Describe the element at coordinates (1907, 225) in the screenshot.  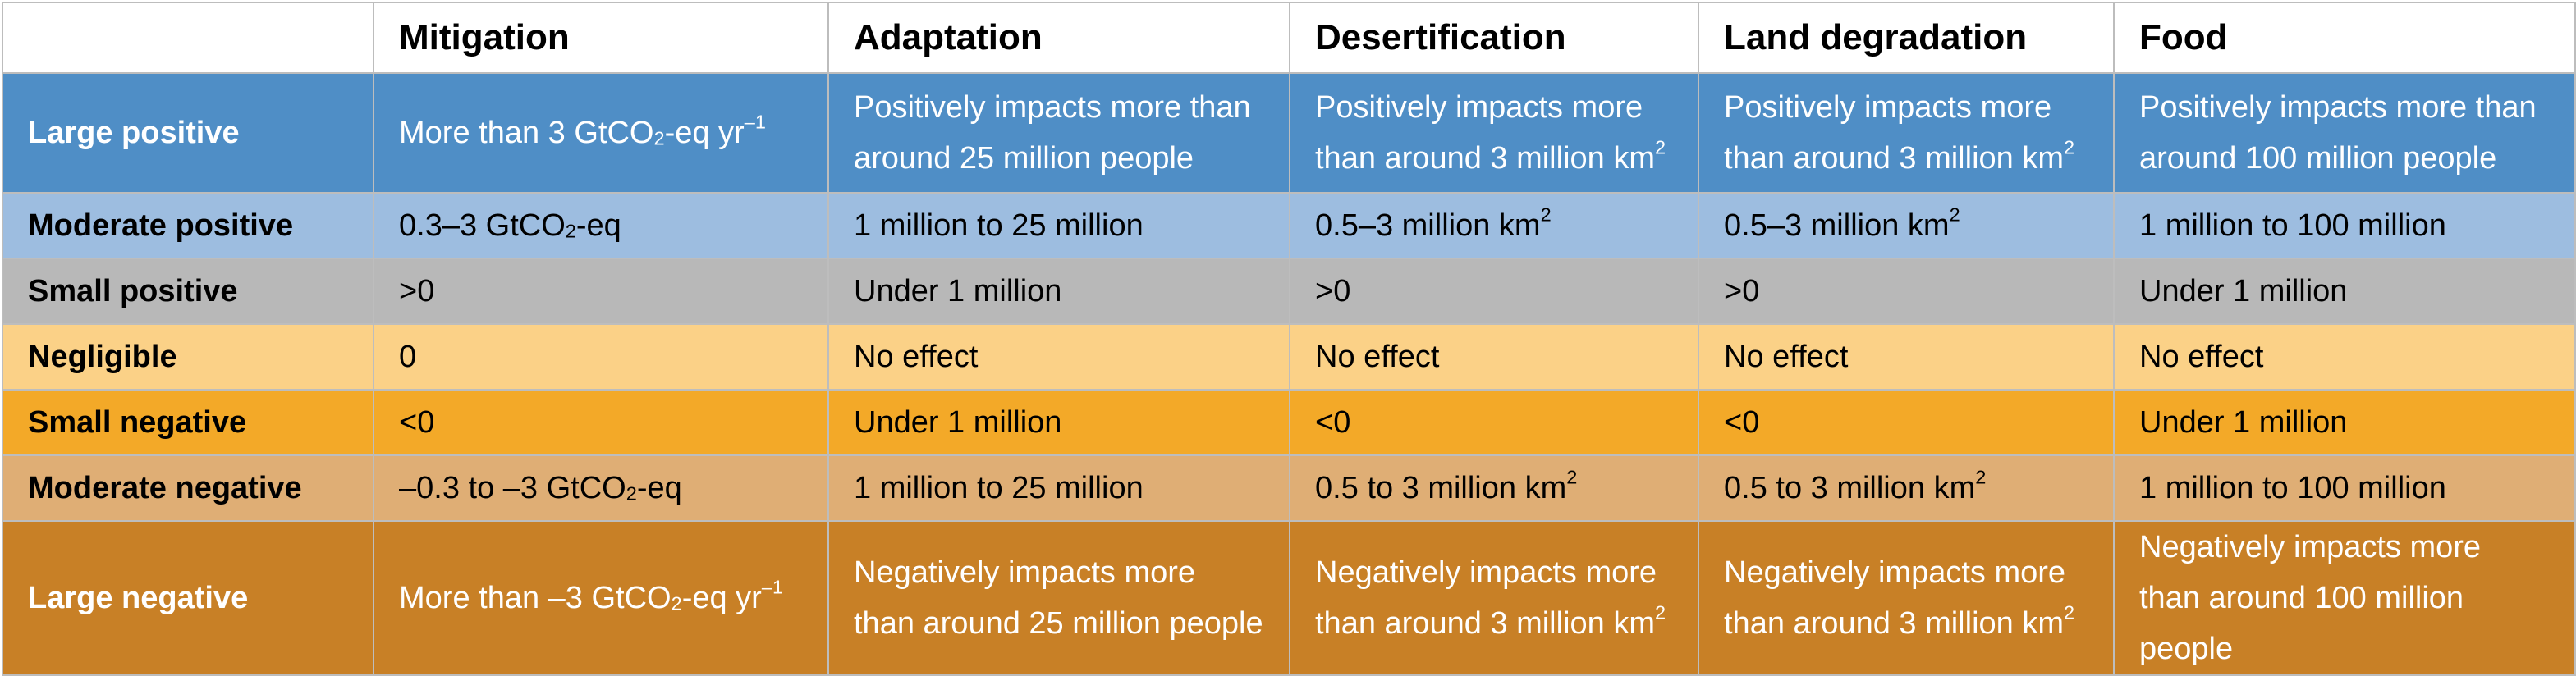
I see `cell-land-degradation: 0.5–3 million km2` at that location.